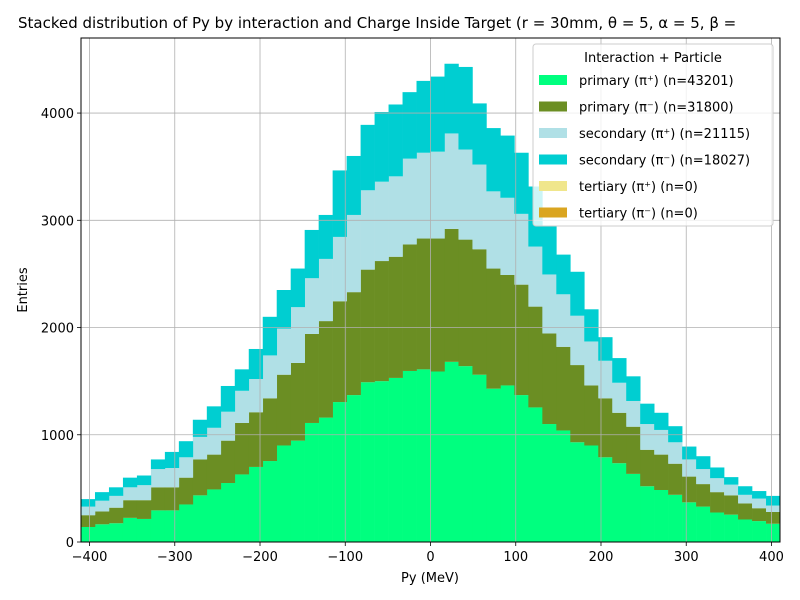  I want to click on histogram-bar-s1-b38, so click(619, 438).